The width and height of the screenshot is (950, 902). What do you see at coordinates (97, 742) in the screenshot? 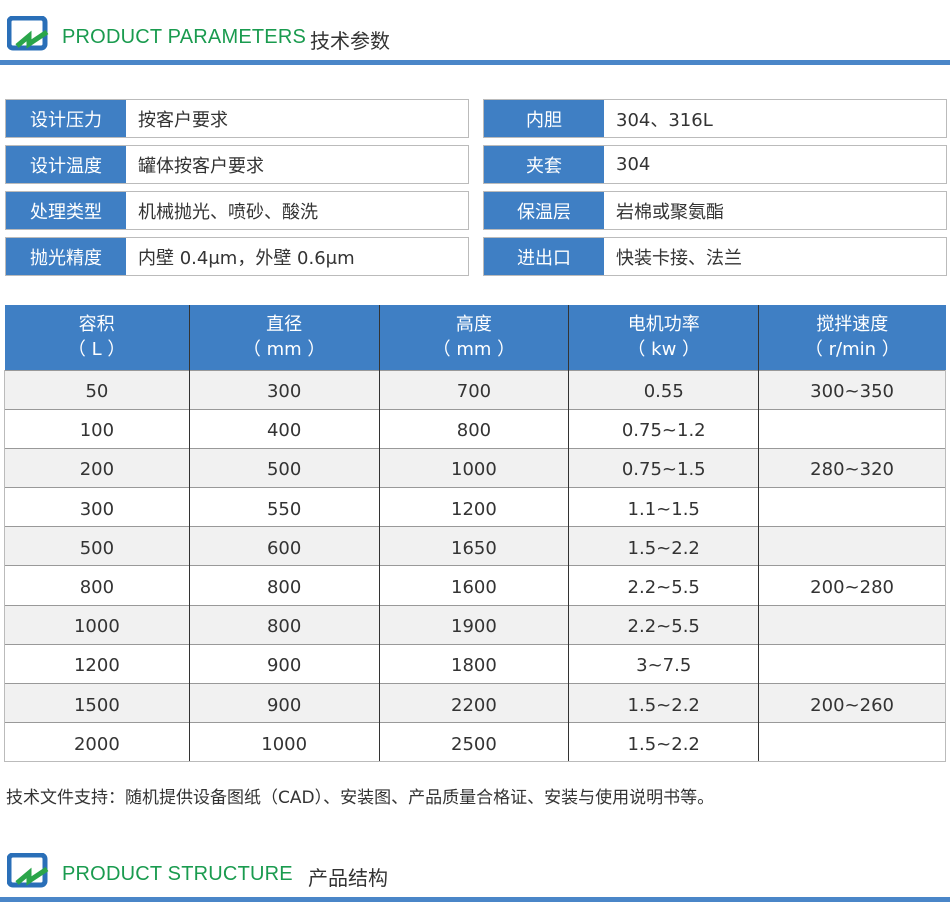
I see `table-cell: 2000` at bounding box center [97, 742].